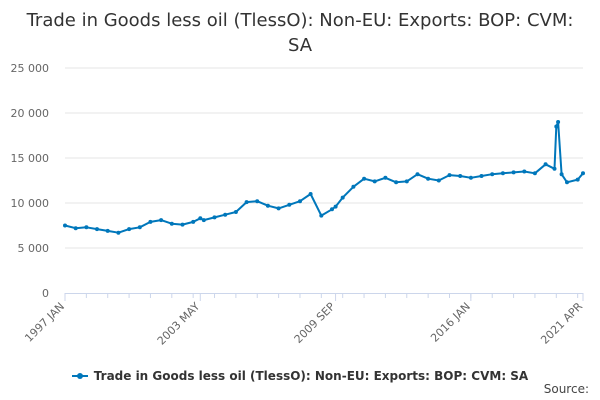 The image size is (600, 400). I want to click on y-tick-label: 10 000, so click(30, 203).